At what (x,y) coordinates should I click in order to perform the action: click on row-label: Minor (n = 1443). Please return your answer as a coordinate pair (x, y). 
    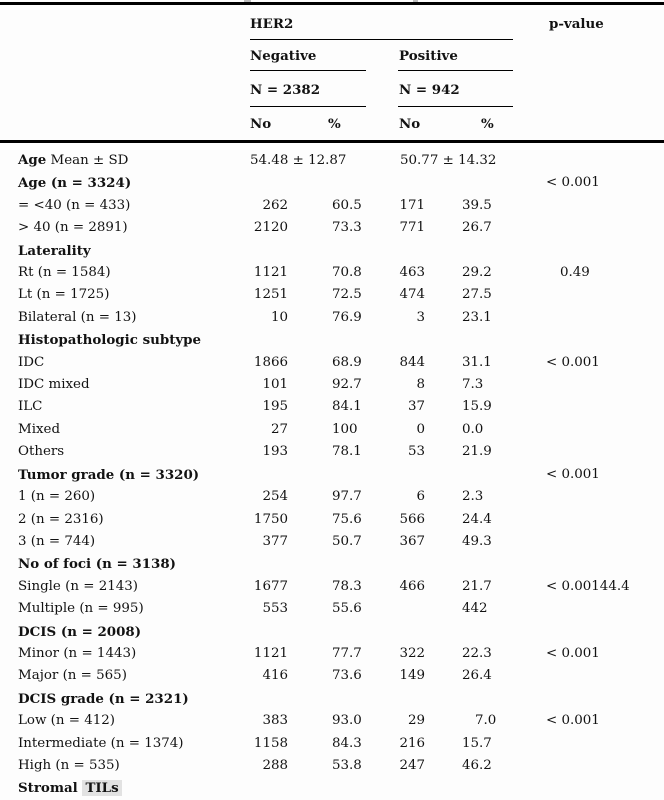
    Looking at the image, I should click on (77, 653).